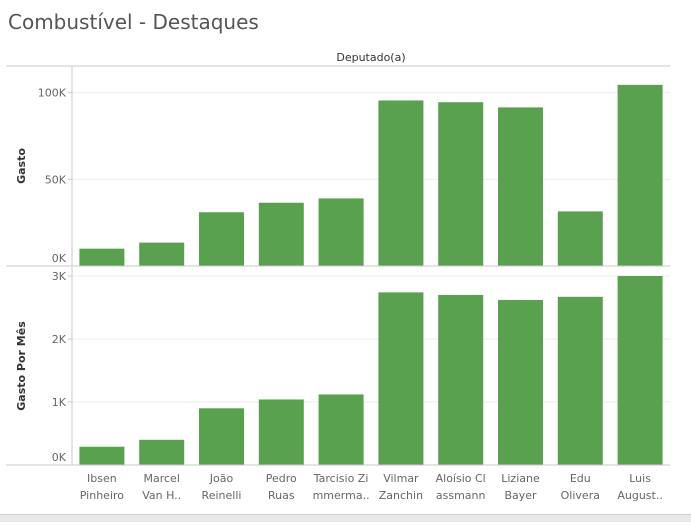  I want to click on x-tick-label: Edu, so click(580, 478).